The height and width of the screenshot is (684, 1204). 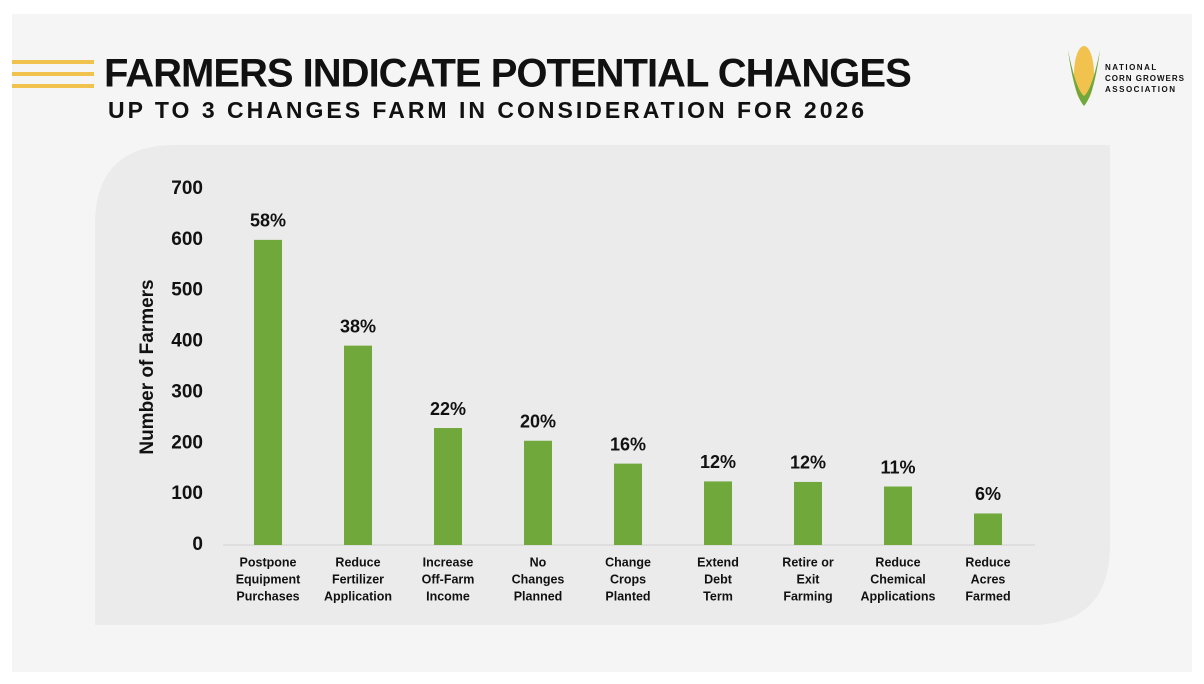 I want to click on x-tick-label: Exit, so click(x=809, y=579).